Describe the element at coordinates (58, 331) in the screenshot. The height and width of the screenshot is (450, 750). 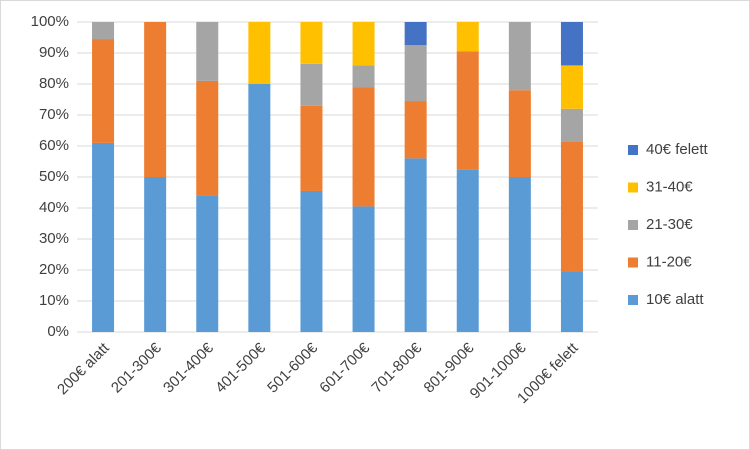
I see `y-tick-label: 0%` at that location.